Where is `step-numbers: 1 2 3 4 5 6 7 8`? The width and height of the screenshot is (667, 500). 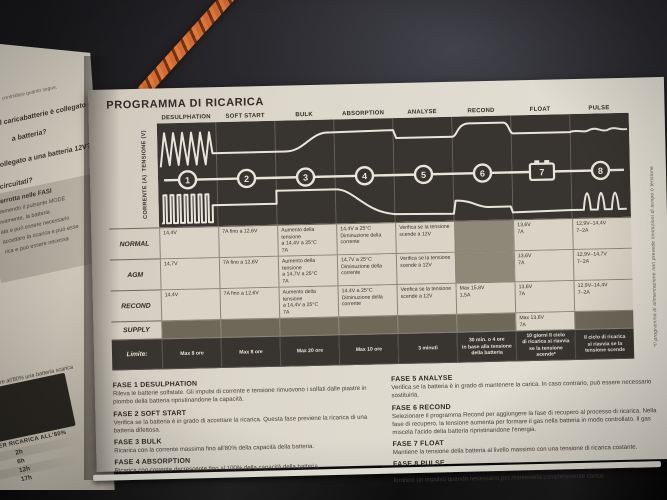
step-numbers: 1 2 3 4 5 6 7 8 is located at coordinates (394, 175).